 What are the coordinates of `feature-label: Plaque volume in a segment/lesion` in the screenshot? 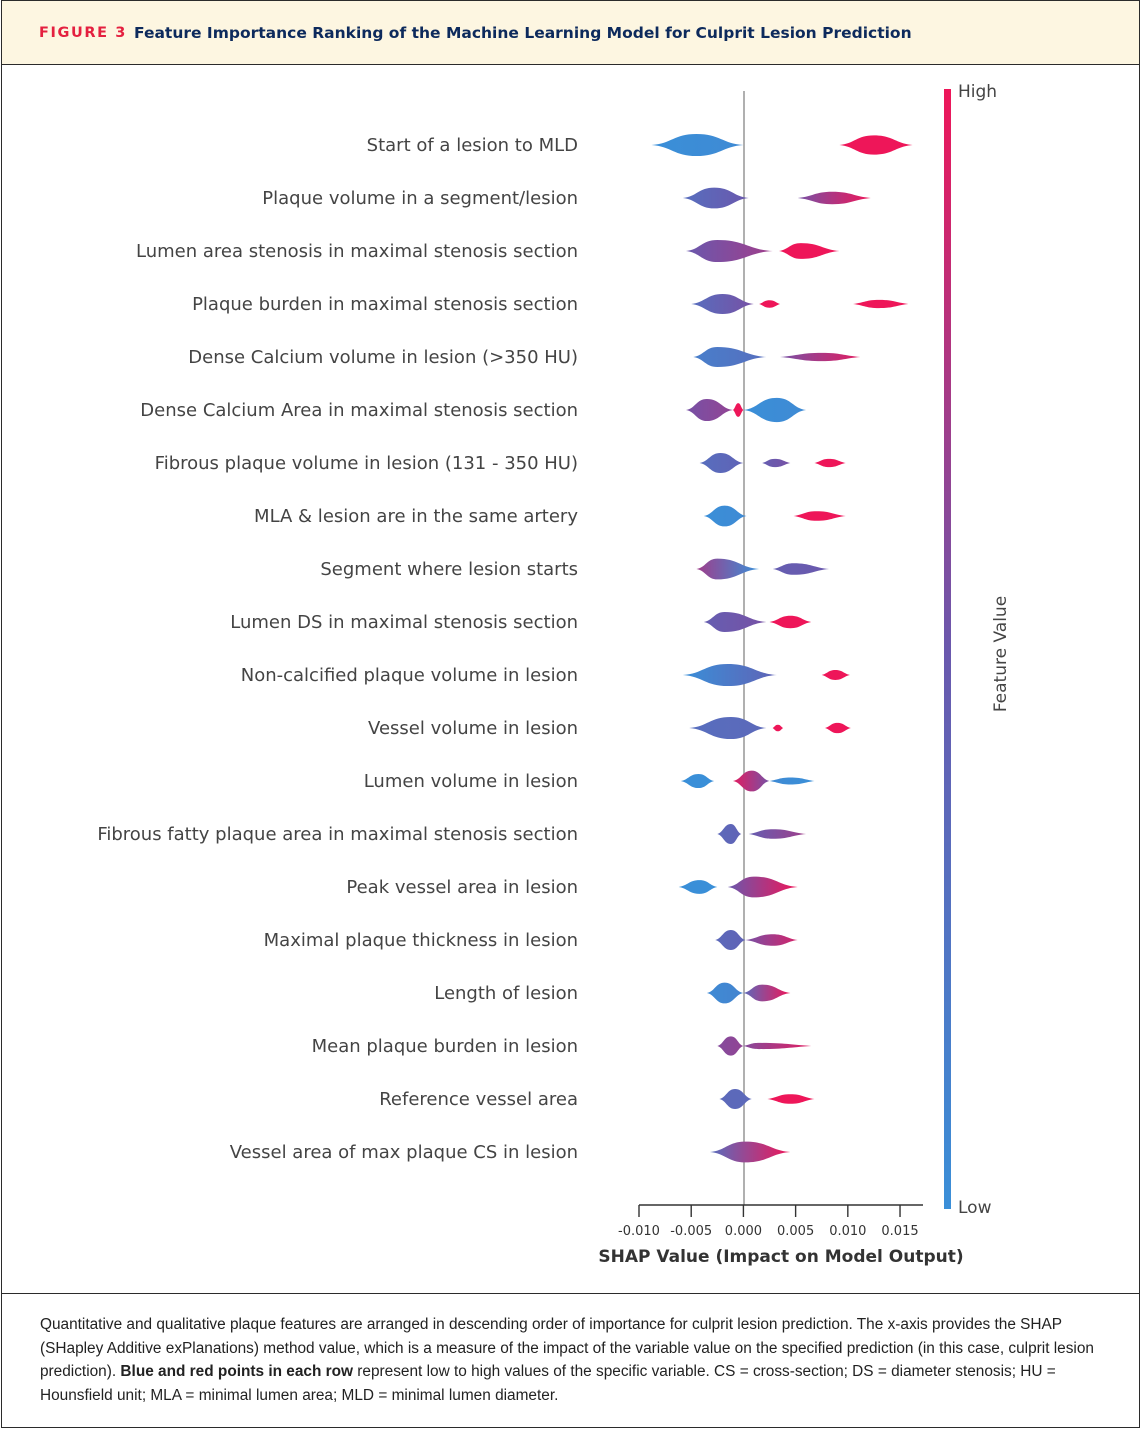 It's located at (420, 198).